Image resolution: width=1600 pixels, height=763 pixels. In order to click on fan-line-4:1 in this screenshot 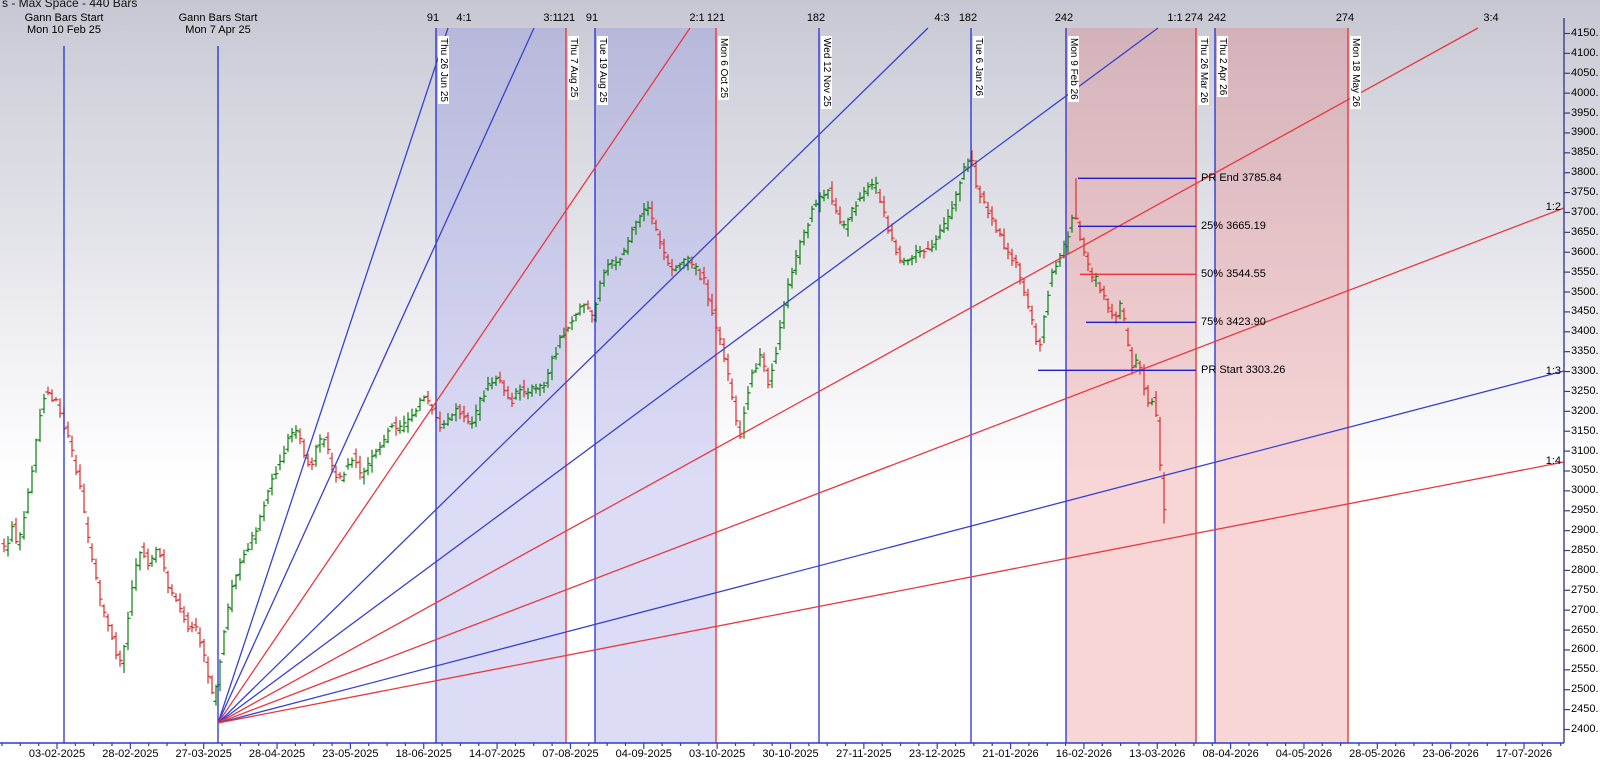, I will do `click(333, 375)`.